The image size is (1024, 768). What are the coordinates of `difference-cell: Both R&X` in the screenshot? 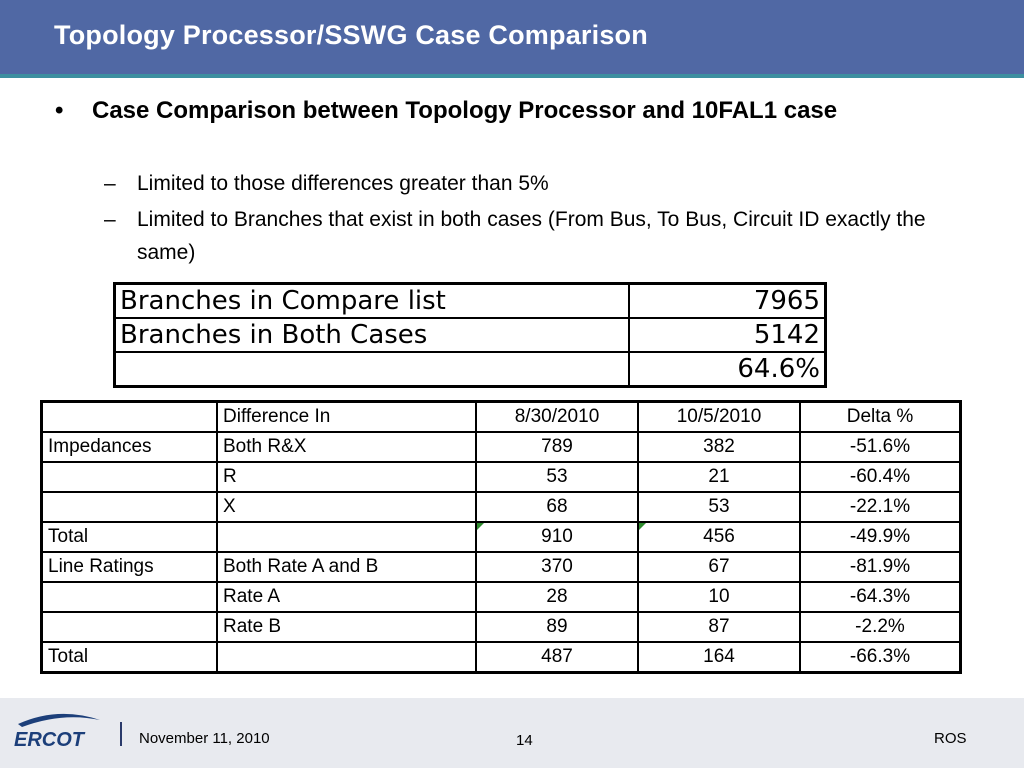 It's located at (346, 447).